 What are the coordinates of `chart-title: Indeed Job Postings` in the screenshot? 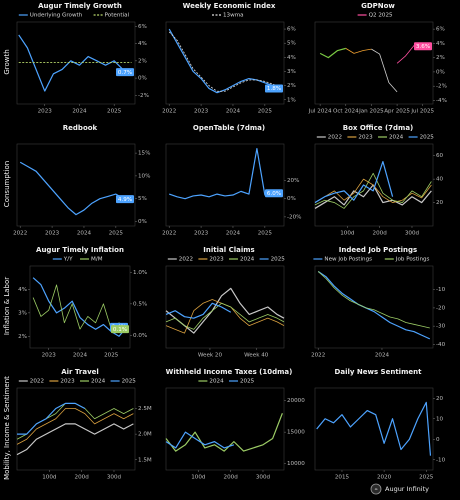 It's located at (378, 250).